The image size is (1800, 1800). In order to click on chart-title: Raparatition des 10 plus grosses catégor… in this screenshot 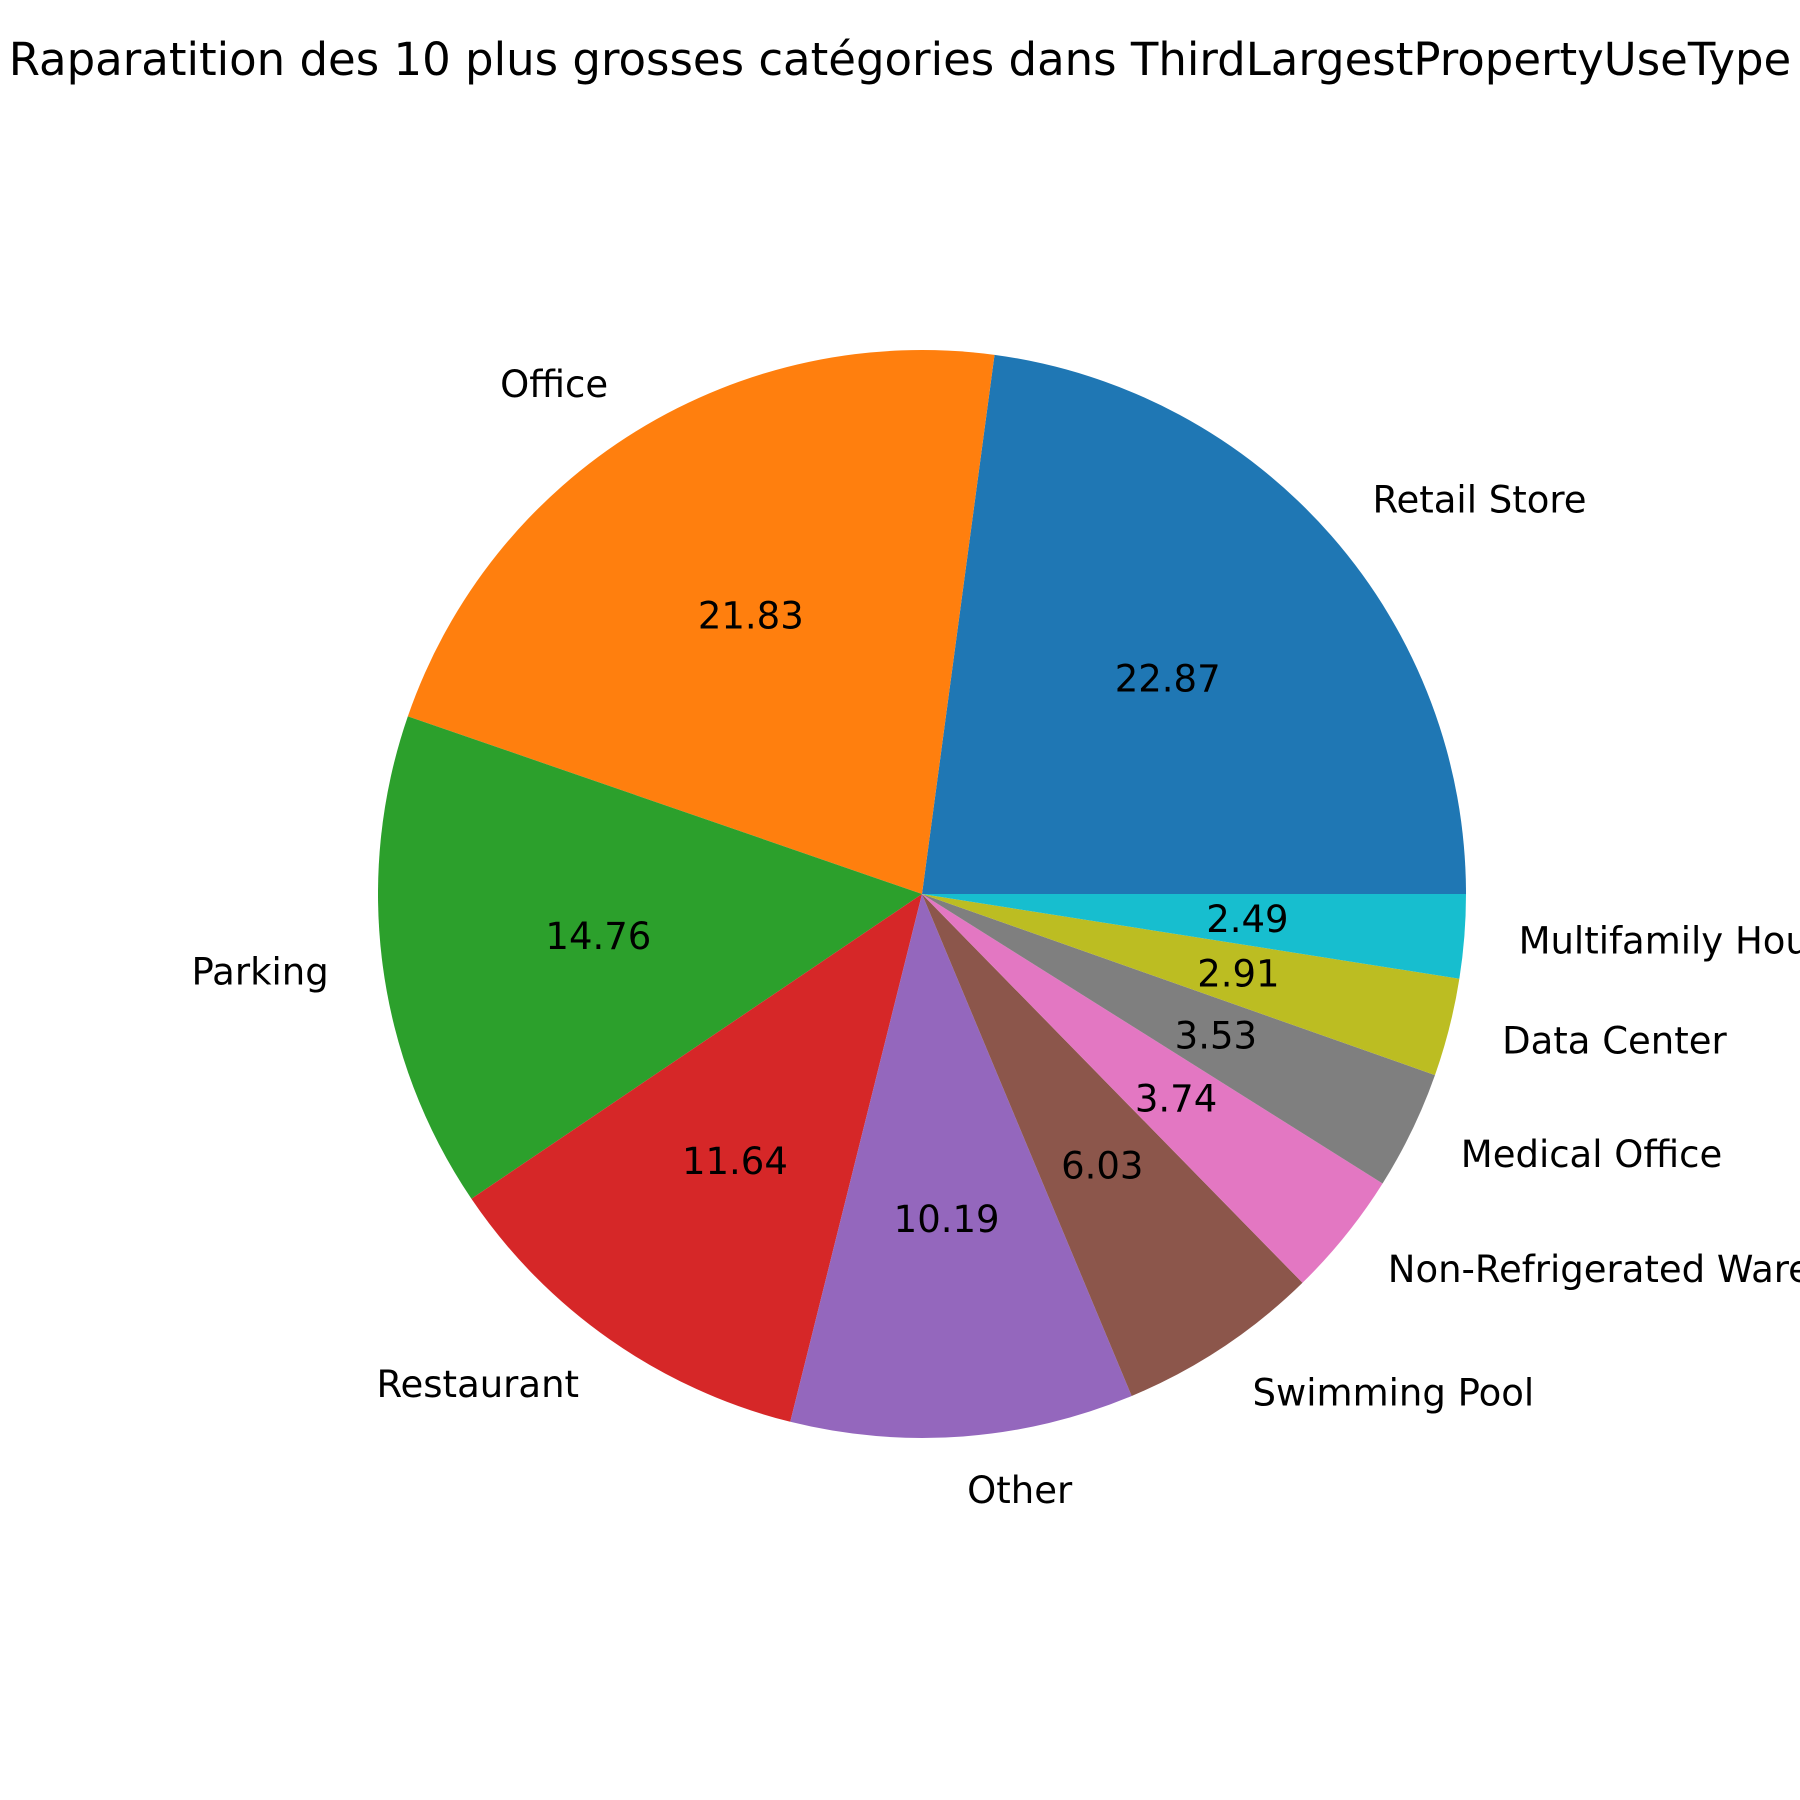, I will do `click(900, 59)`.